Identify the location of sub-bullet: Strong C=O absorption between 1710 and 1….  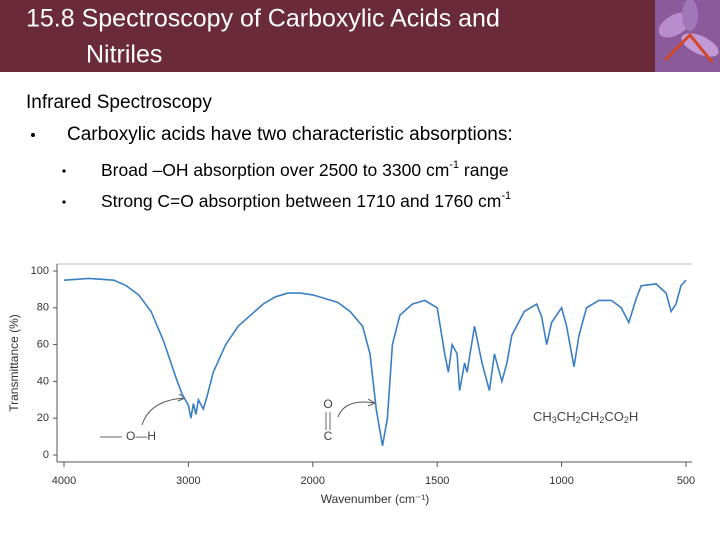
(306, 200).